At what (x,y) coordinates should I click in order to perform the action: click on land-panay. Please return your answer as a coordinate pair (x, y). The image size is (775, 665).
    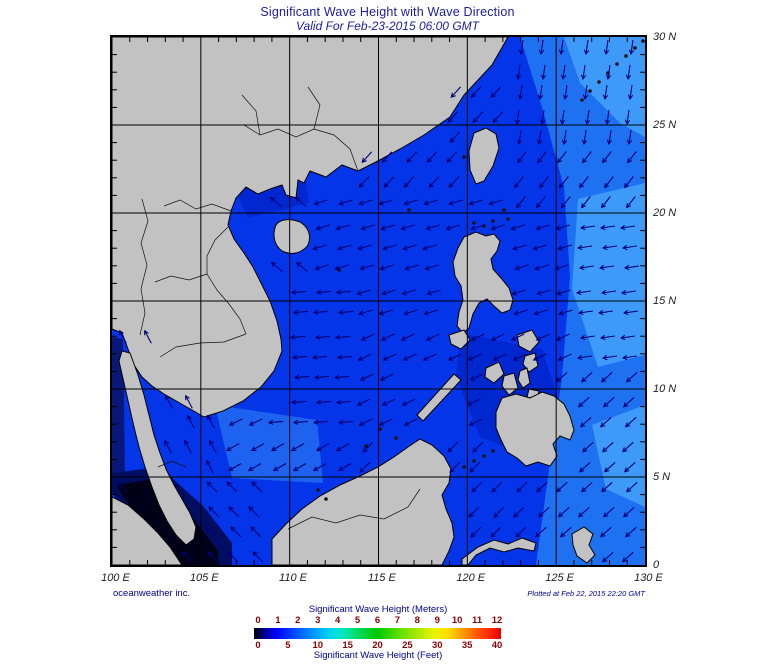
    Looking at the image, I should click on (494, 372).